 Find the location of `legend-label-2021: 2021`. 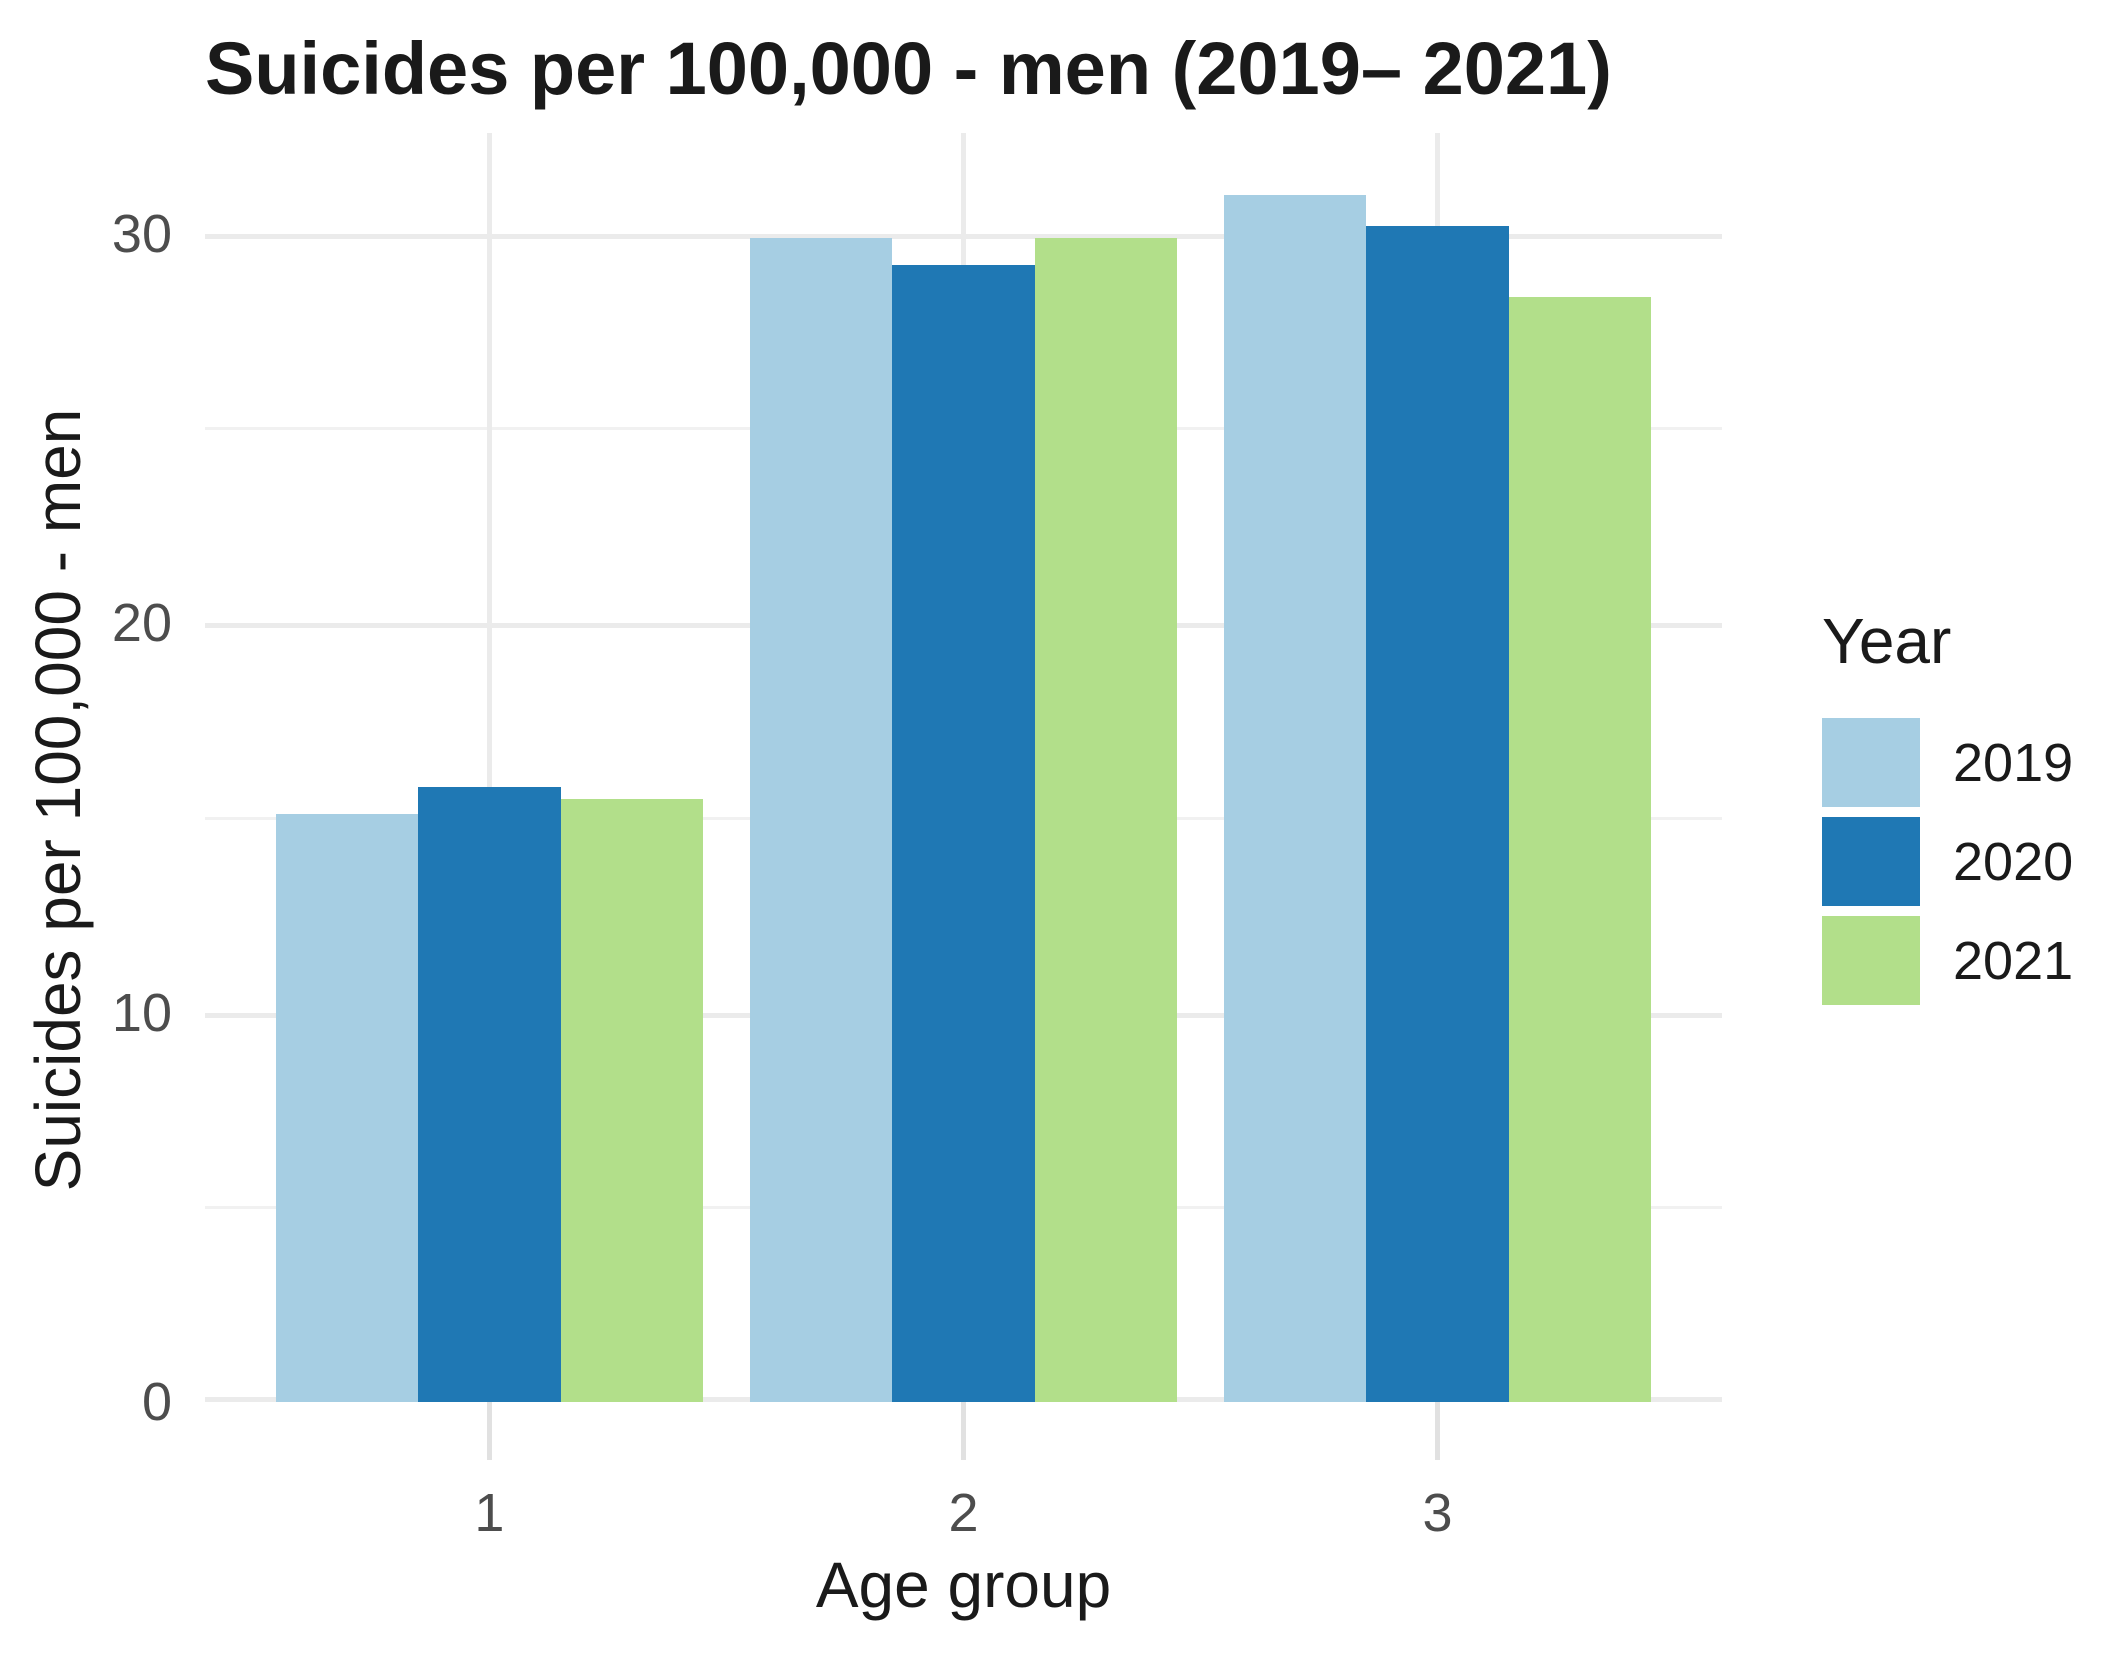

legend-label-2021: 2021 is located at coordinates (2013, 960).